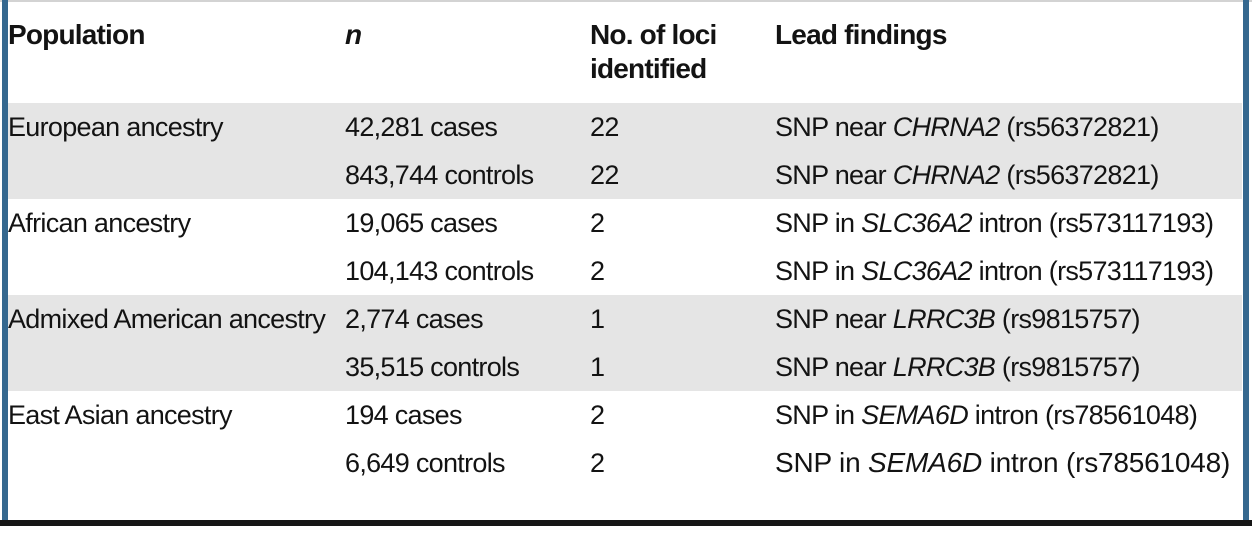 The image size is (1252, 534). Describe the element at coordinates (425, 462) in the screenshot. I see `n-cell: 6,649 controls` at that location.